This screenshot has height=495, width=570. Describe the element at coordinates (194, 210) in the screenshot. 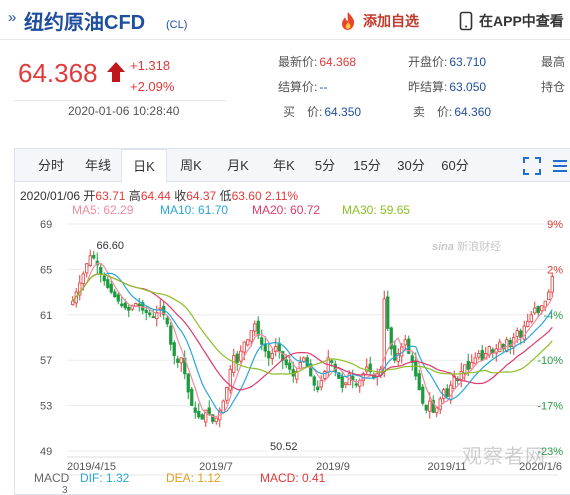

I see `ma10-legend: MA10: 61.70` at that location.